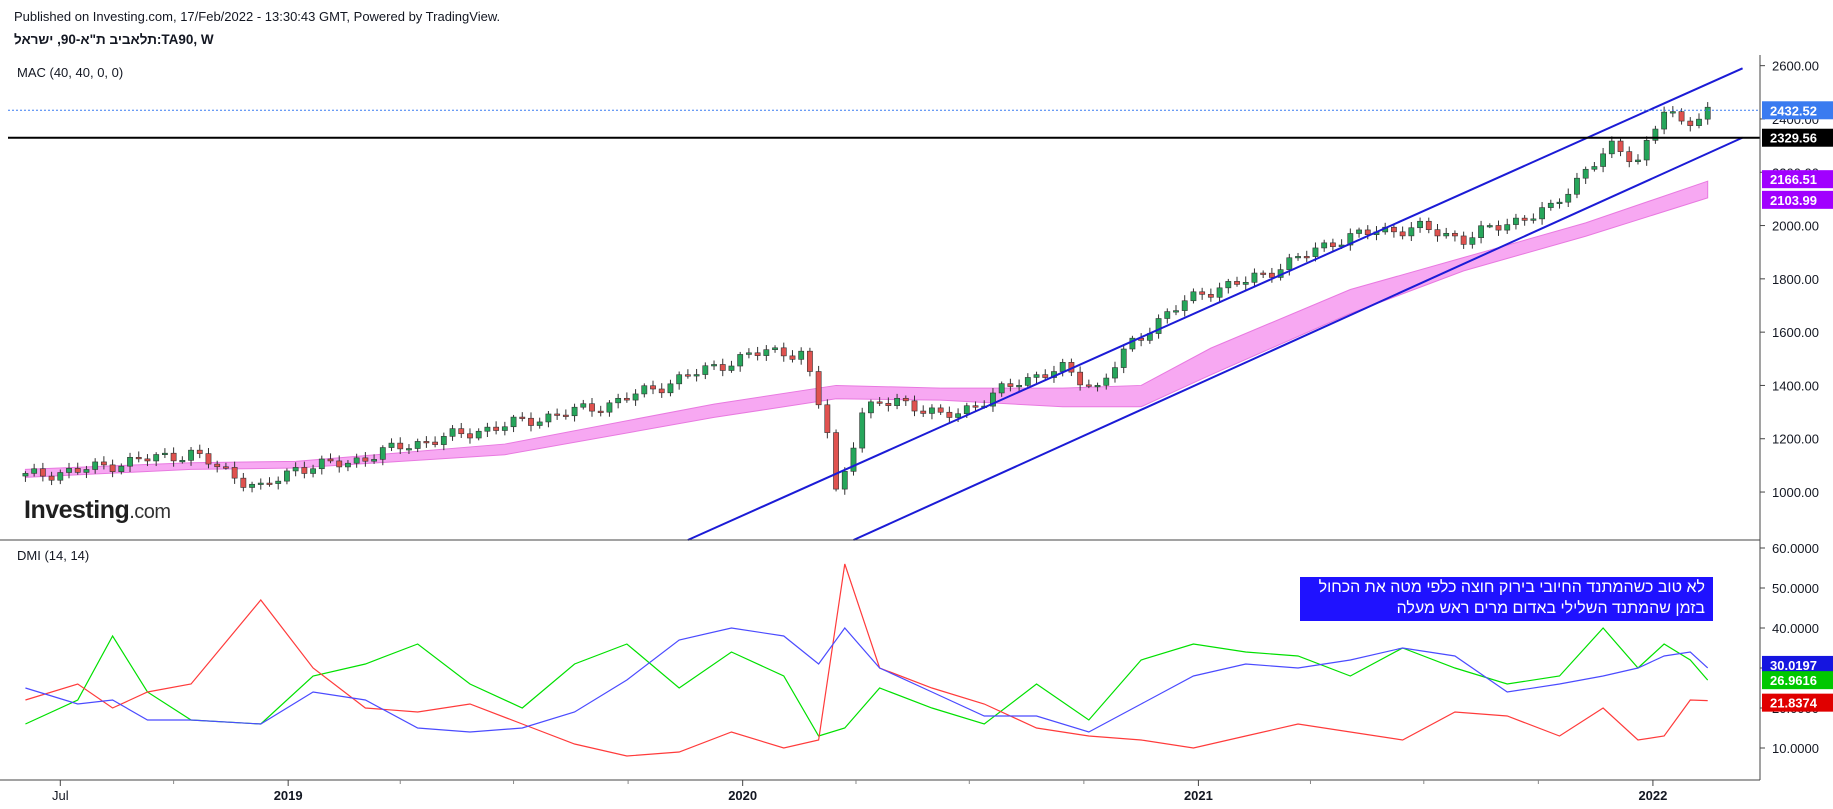 This screenshot has width=1833, height=809. I want to click on price-tag-4: 2103.99, so click(1793, 200).